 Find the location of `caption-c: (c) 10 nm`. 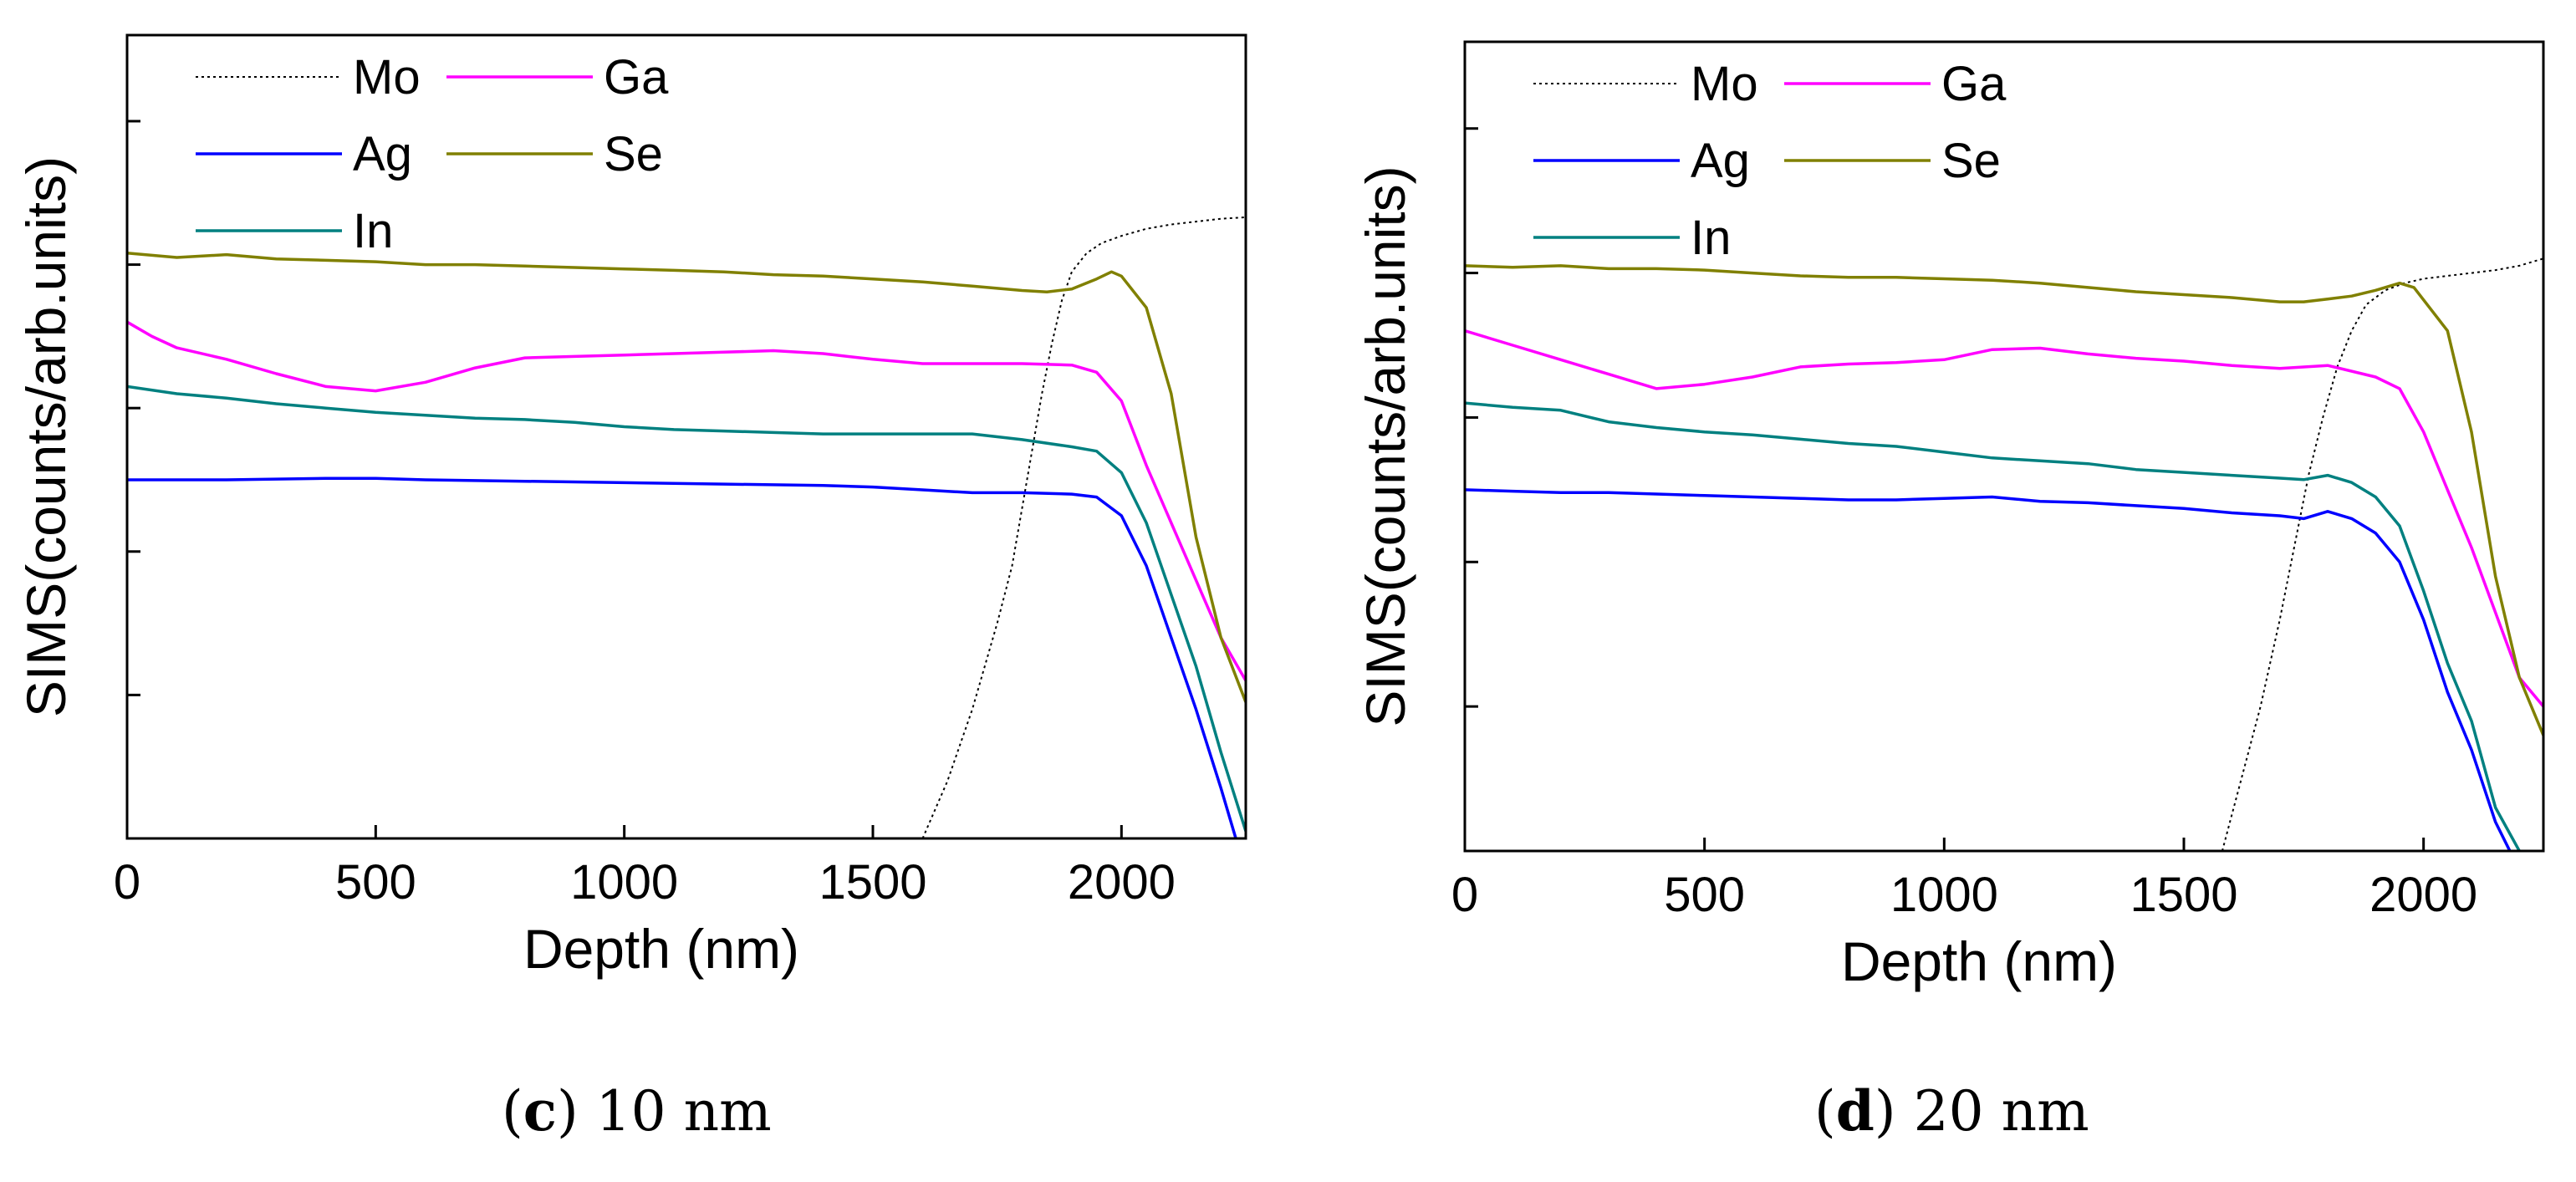

caption-c: (c) 10 nm is located at coordinates (637, 1111).